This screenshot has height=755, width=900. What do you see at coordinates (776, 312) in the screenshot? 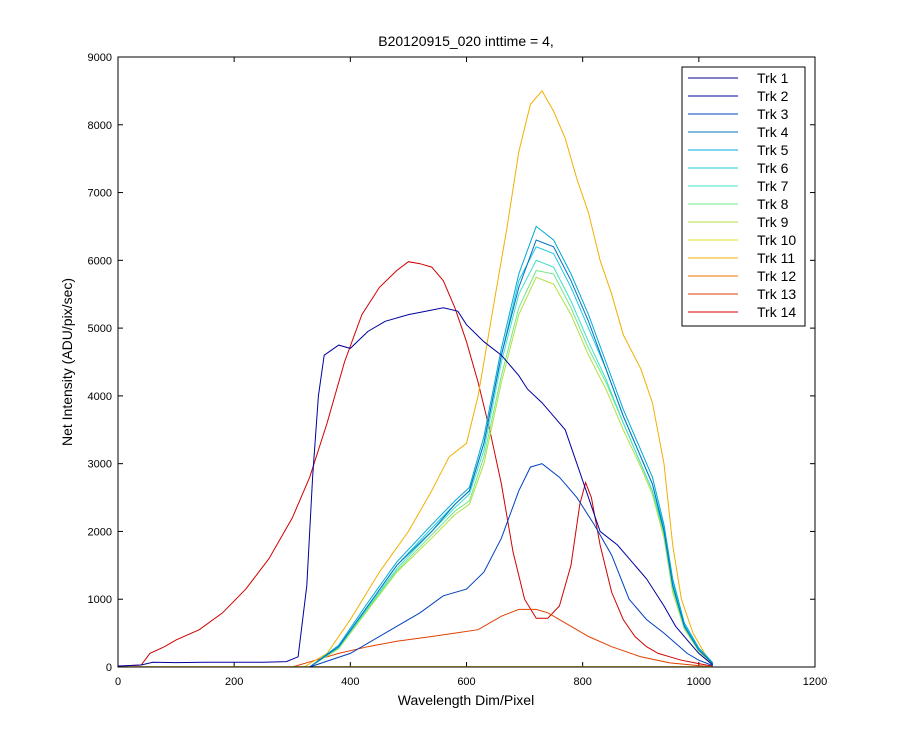
I see `legend-label-trk-14: Trk 14` at bounding box center [776, 312].